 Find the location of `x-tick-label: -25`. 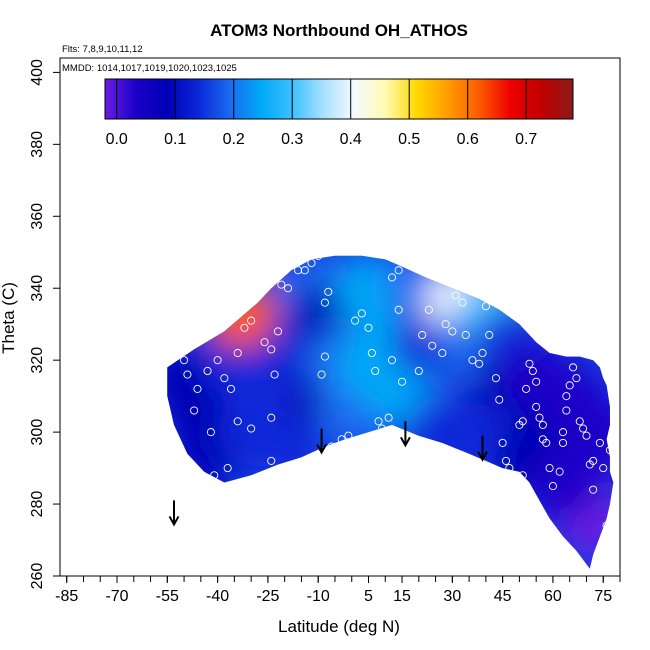

x-tick-label: -25 is located at coordinates (267, 596).